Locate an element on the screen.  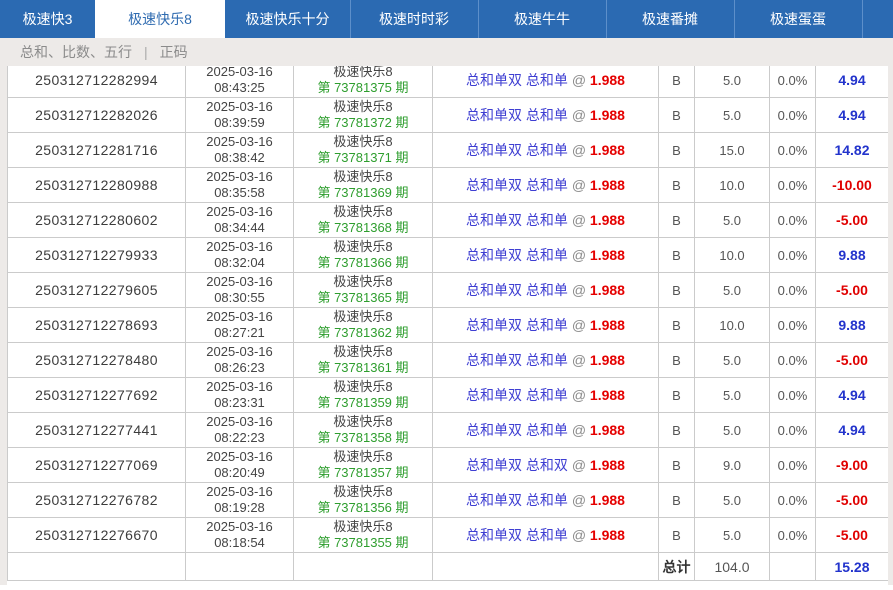
nav-tab-jisushishicai: 极速时时彩 is located at coordinates (414, 19).